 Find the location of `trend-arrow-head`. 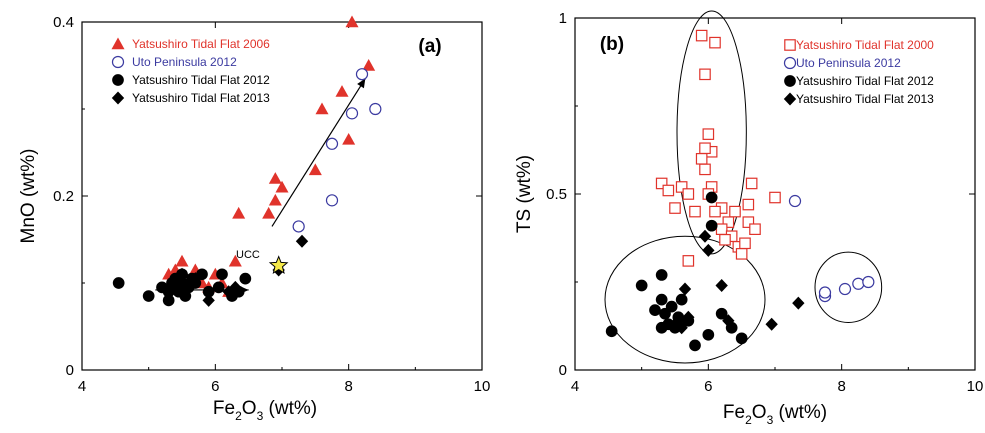

trend-arrow-head is located at coordinates (361, 83).